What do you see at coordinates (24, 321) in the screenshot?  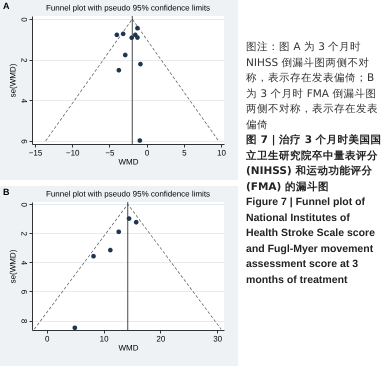 I see `y-tick-label: 8` at bounding box center [24, 321].